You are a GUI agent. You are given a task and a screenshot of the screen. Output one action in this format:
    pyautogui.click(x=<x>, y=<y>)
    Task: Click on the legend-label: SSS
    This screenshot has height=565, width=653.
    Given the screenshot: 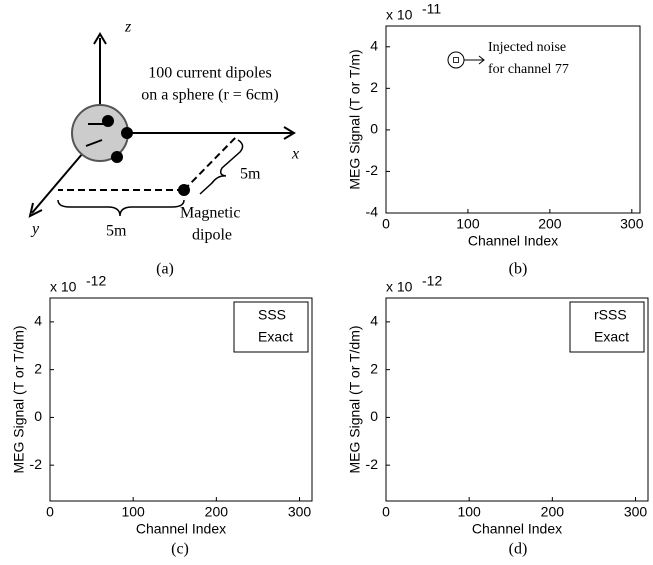 What is the action you would take?
    pyautogui.click(x=272, y=315)
    